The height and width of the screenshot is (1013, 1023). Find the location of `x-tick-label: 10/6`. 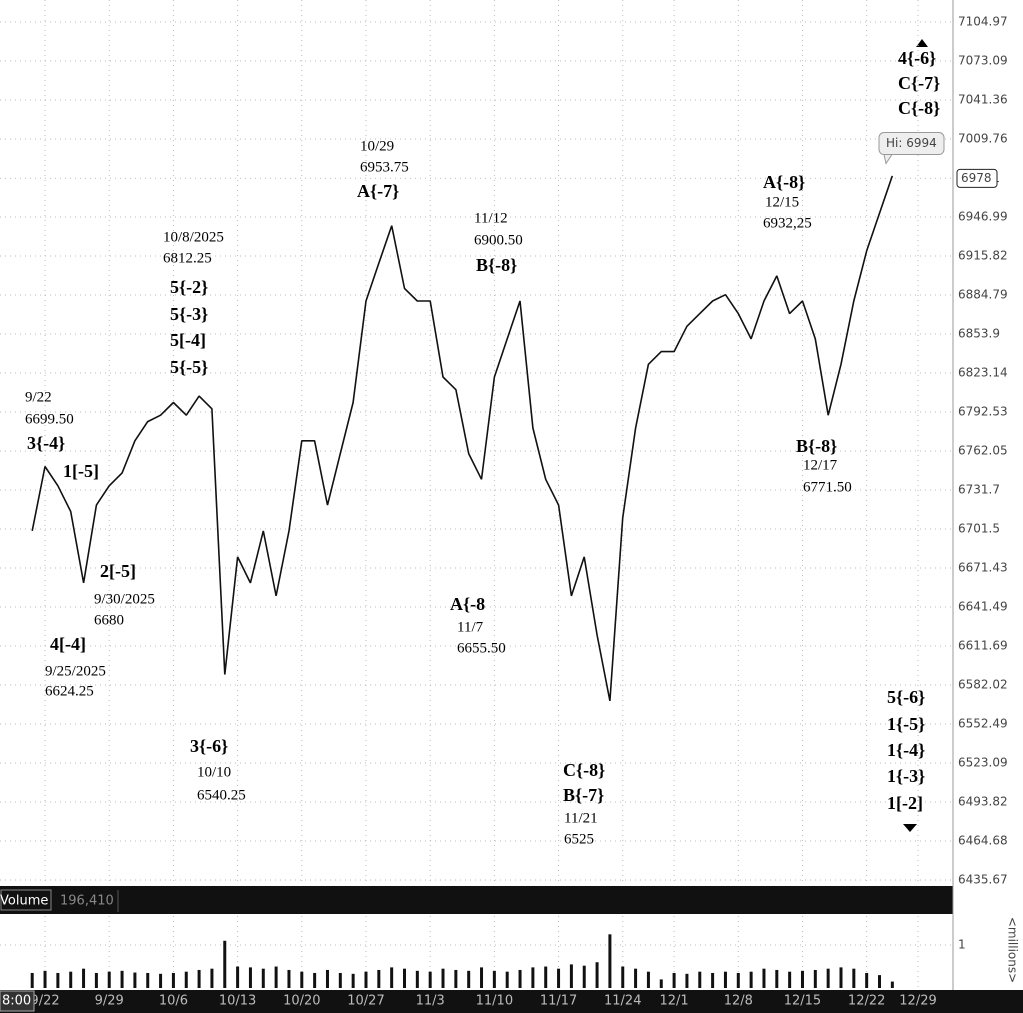

x-tick-label: 10/6 is located at coordinates (173, 1001).